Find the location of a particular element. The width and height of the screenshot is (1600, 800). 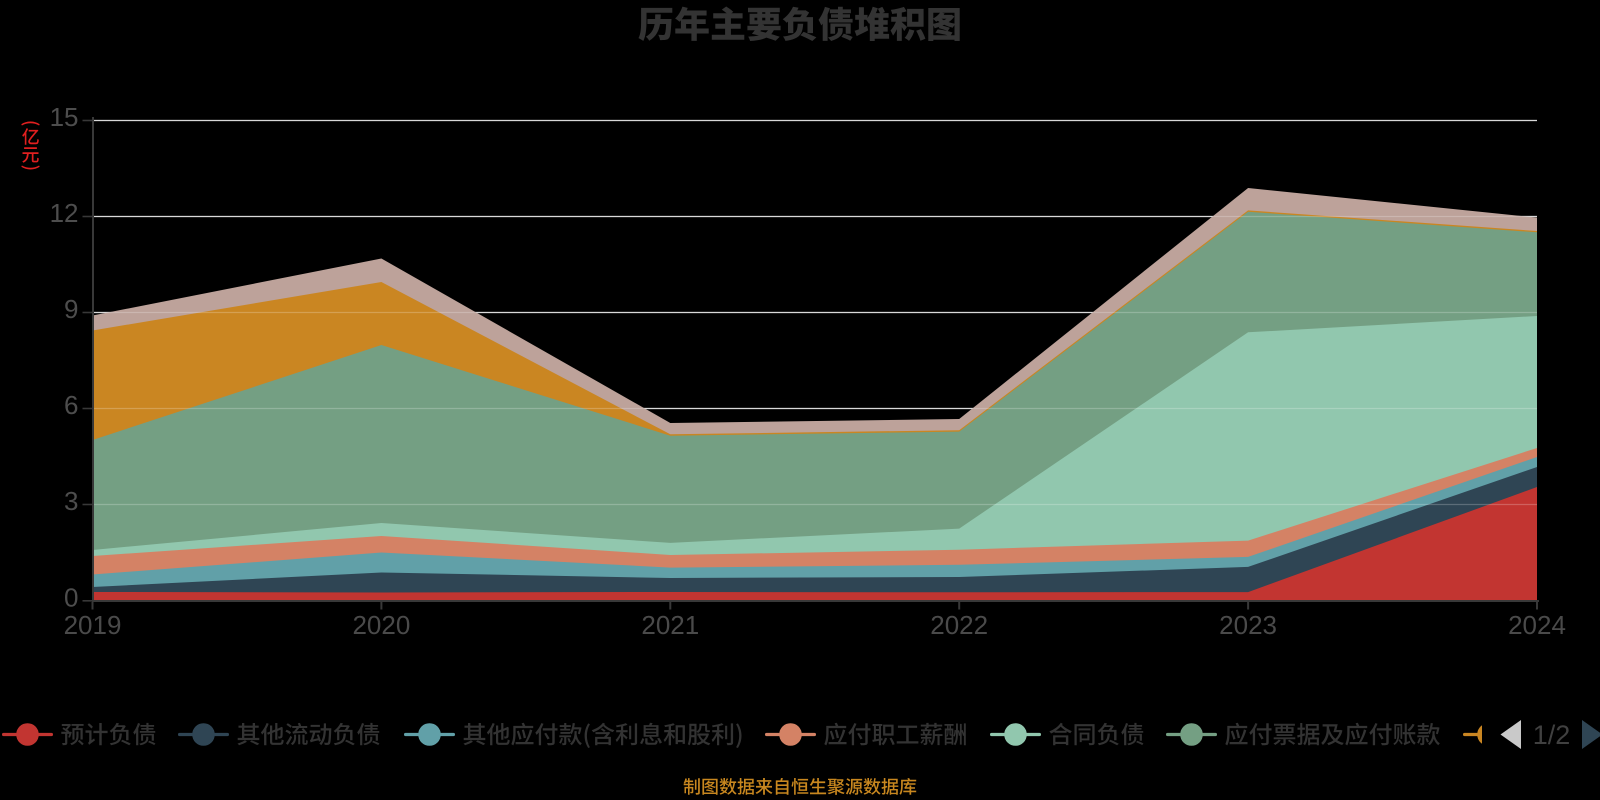

svg-text: 3 is located at coordinates (71, 501).